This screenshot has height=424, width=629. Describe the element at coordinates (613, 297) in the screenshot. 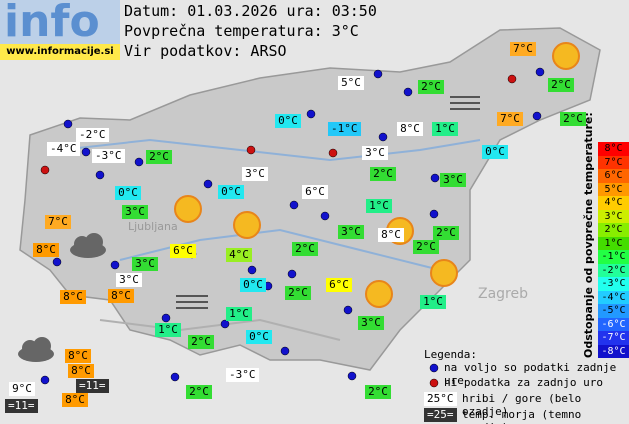

I see `scale-cell: -4°C` at that location.